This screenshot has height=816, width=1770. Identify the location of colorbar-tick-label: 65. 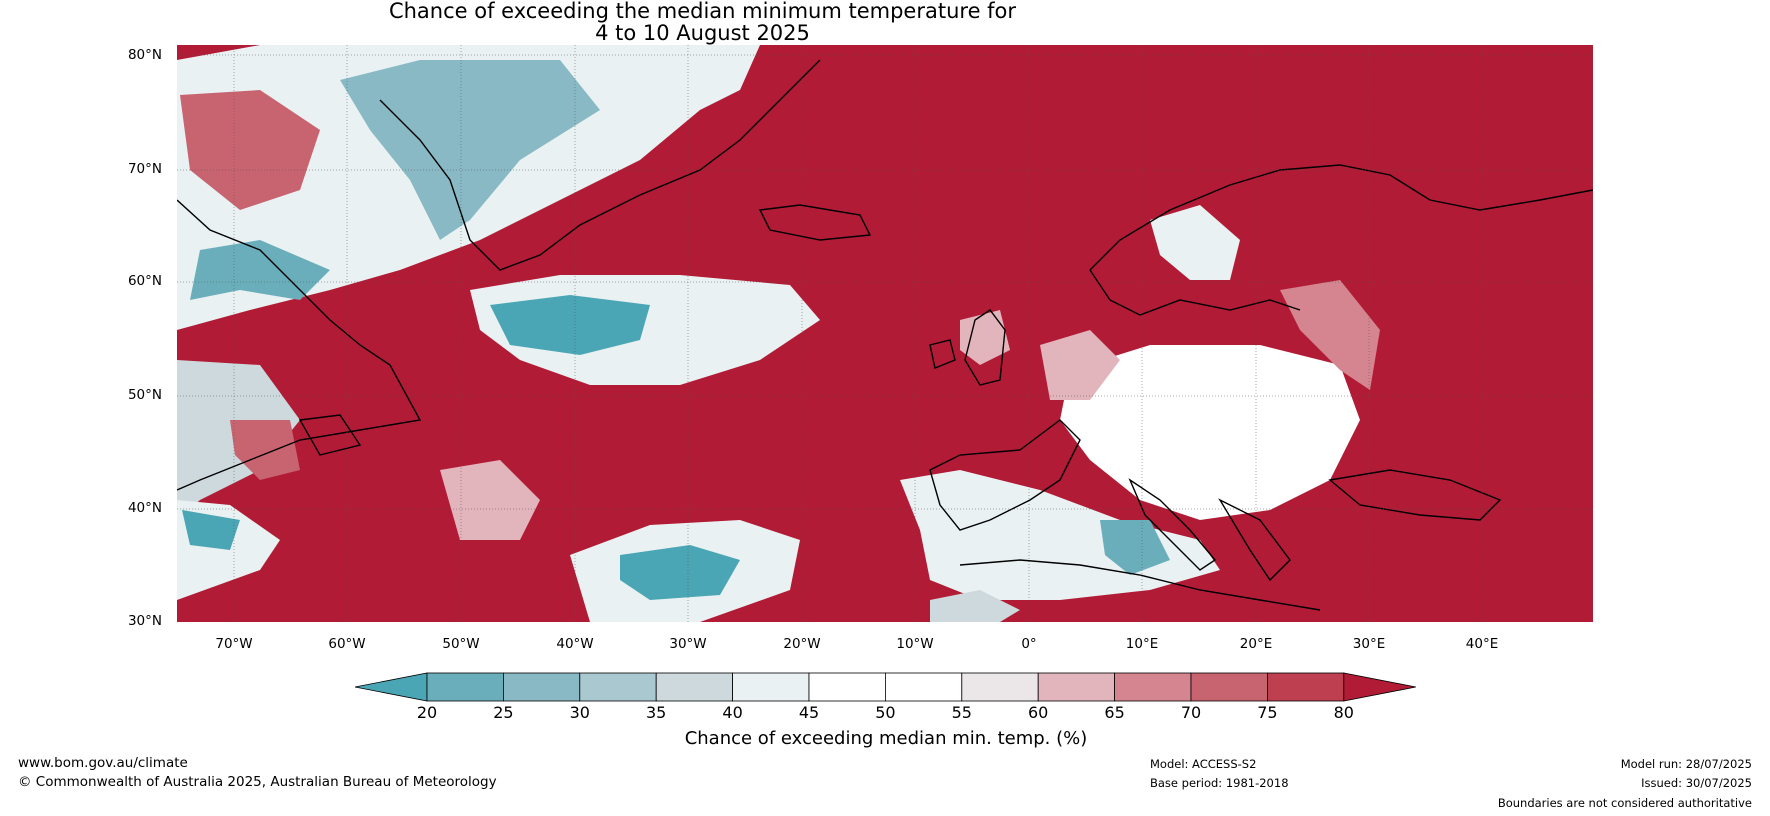
(1114, 712).